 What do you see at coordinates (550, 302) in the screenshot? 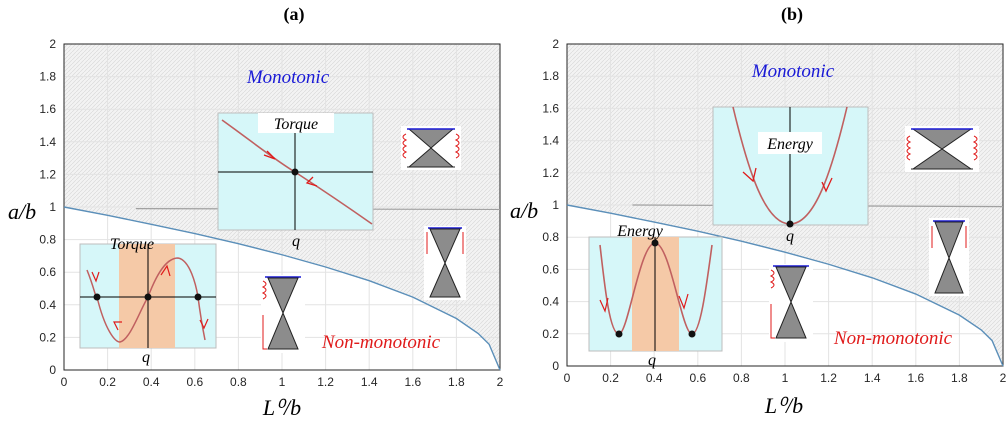
I see `y-tick-label-b: 0.4` at bounding box center [550, 302].